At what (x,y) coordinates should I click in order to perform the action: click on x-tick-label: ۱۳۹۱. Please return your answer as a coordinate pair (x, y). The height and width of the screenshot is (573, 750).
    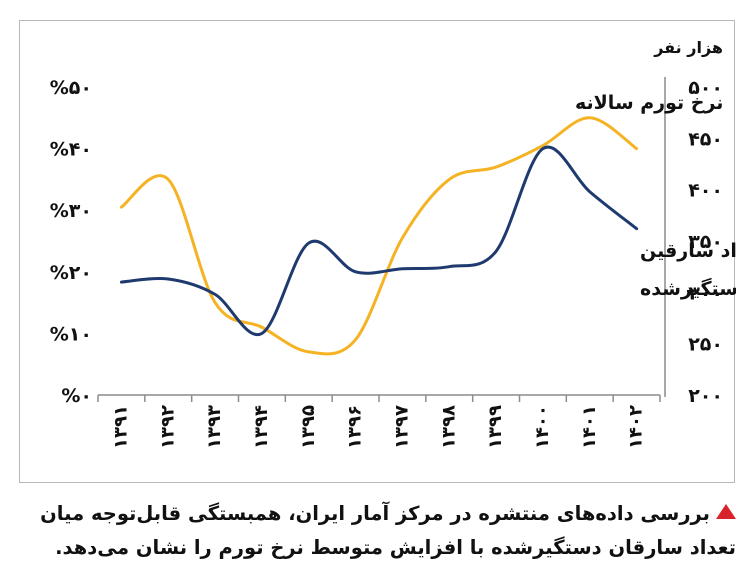
    Looking at the image, I should click on (120, 427).